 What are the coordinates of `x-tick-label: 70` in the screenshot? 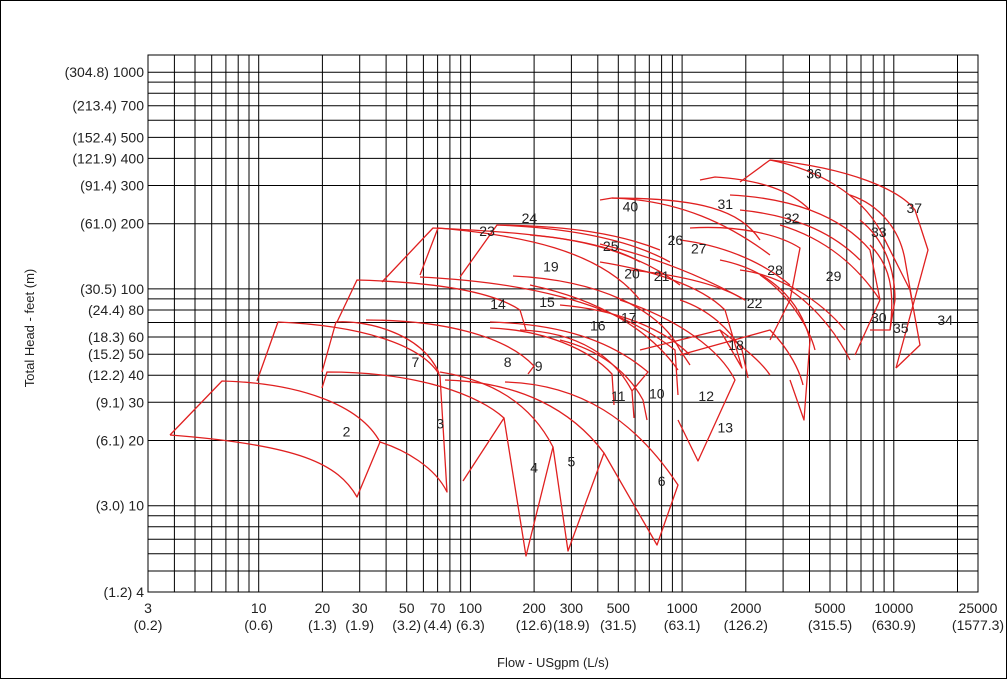 It's located at (438, 608).